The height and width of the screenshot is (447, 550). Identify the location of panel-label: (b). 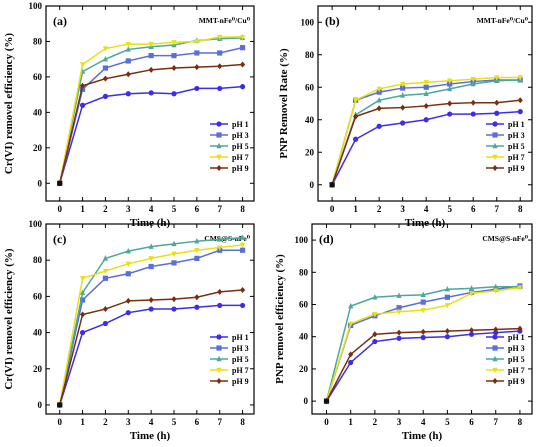
(332, 21).